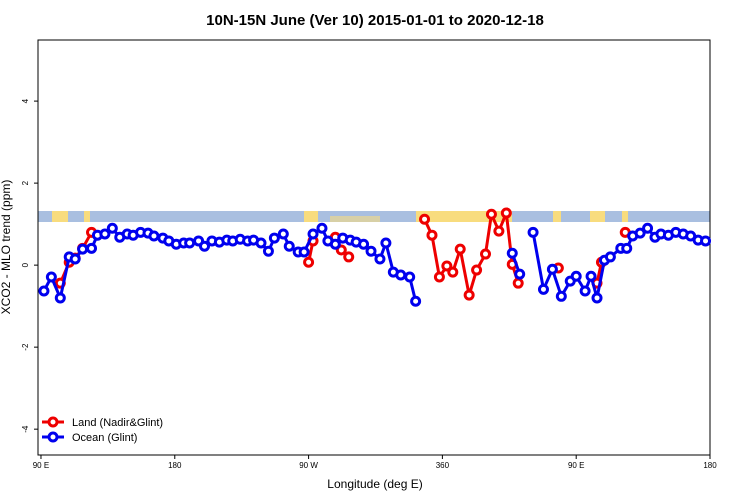  I want to click on x-tick-label: 360, so click(443, 465).